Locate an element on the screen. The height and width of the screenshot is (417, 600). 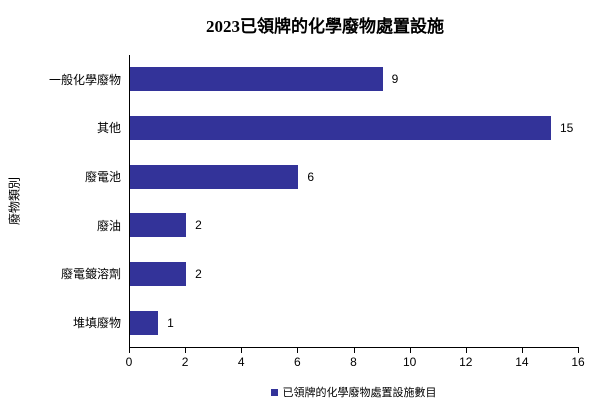
bar-廢電池 is located at coordinates (214, 176).